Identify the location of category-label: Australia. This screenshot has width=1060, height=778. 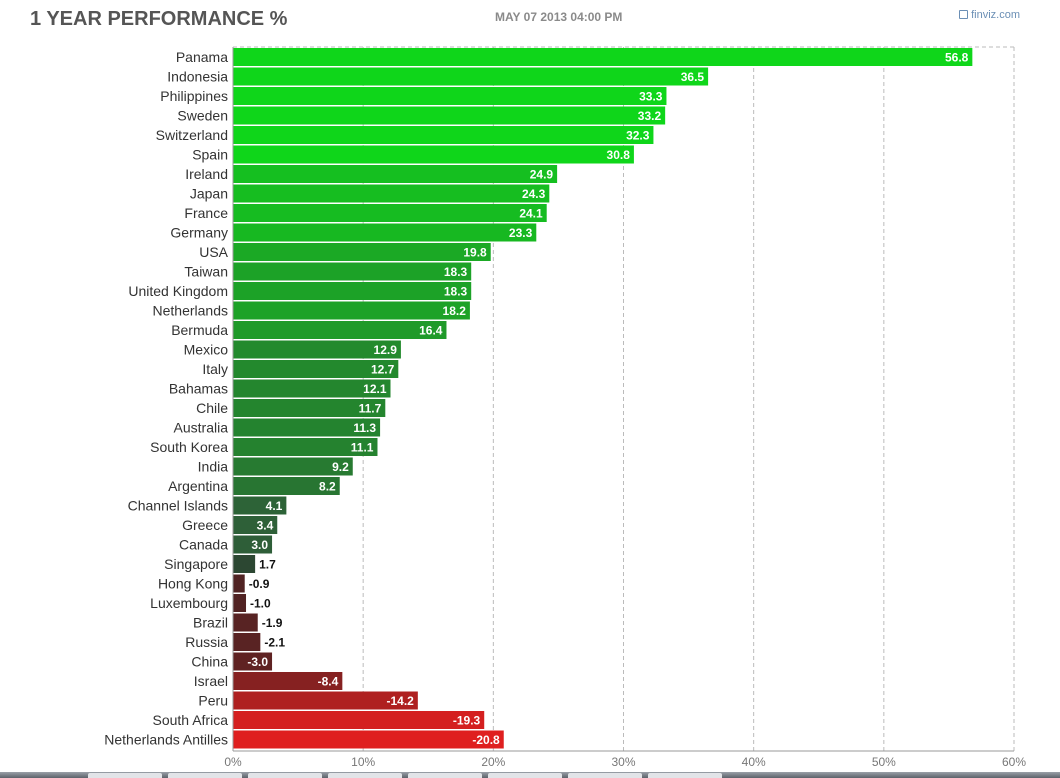
(201, 428).